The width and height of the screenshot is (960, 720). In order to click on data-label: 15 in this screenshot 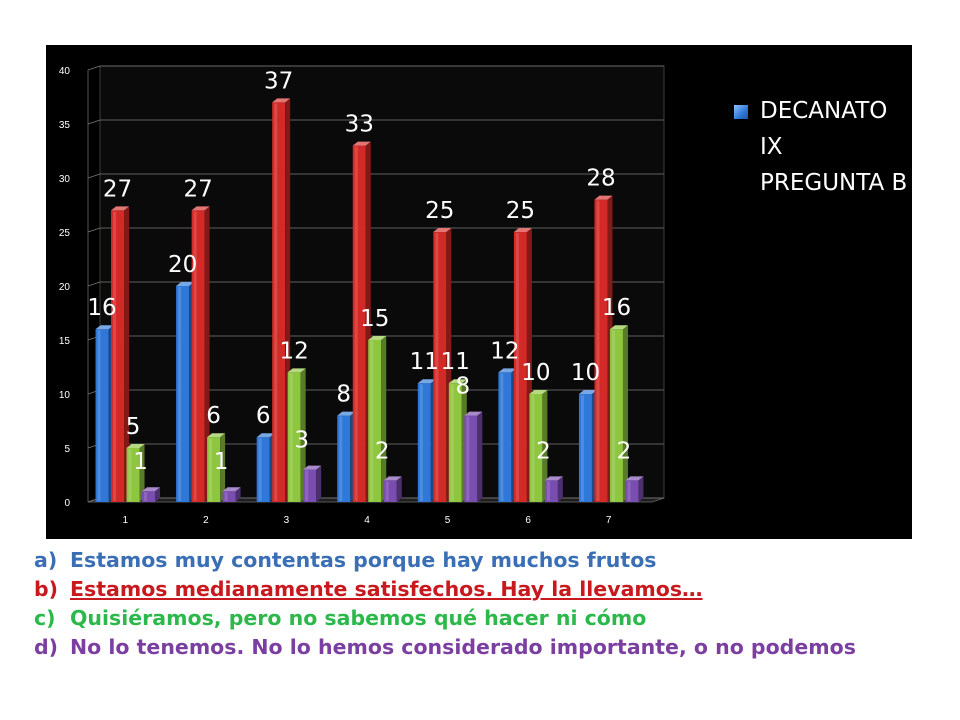, I will do `click(374, 319)`.